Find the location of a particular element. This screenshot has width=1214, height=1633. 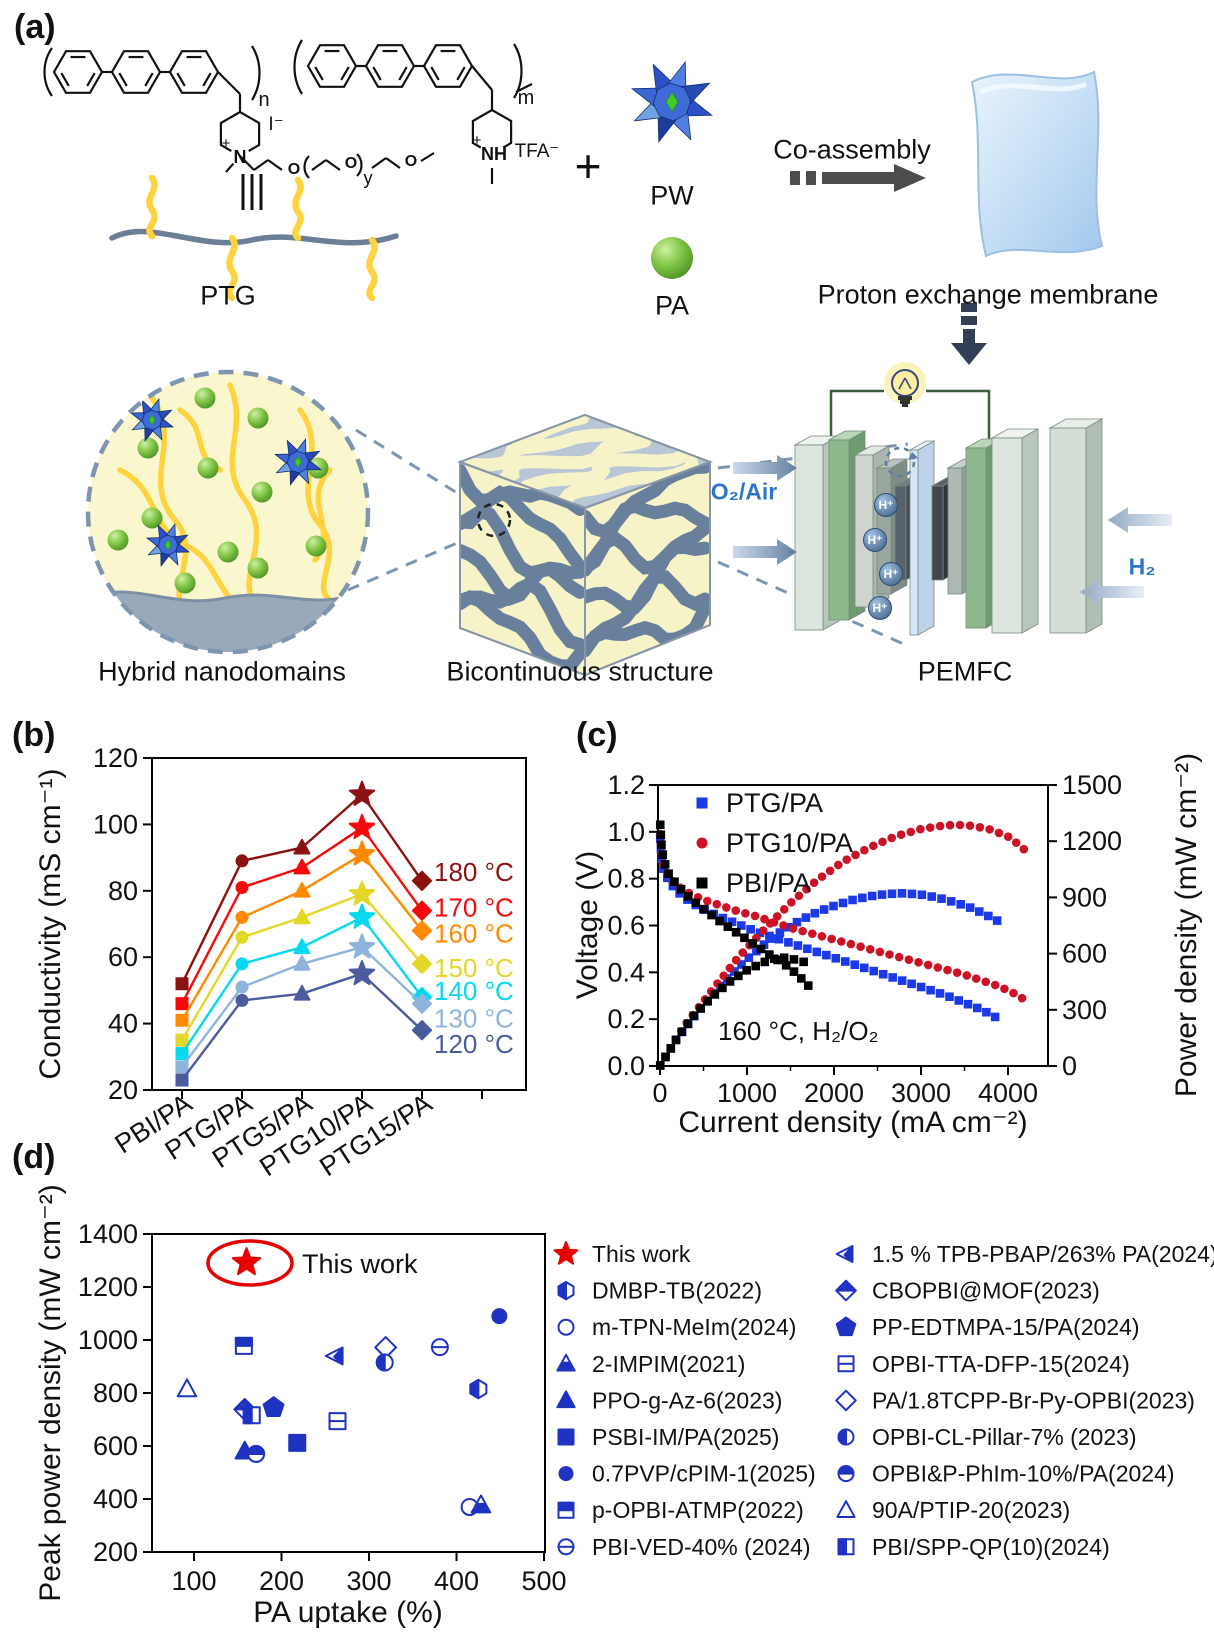

svg-text: 140 °C is located at coordinates (474, 991).